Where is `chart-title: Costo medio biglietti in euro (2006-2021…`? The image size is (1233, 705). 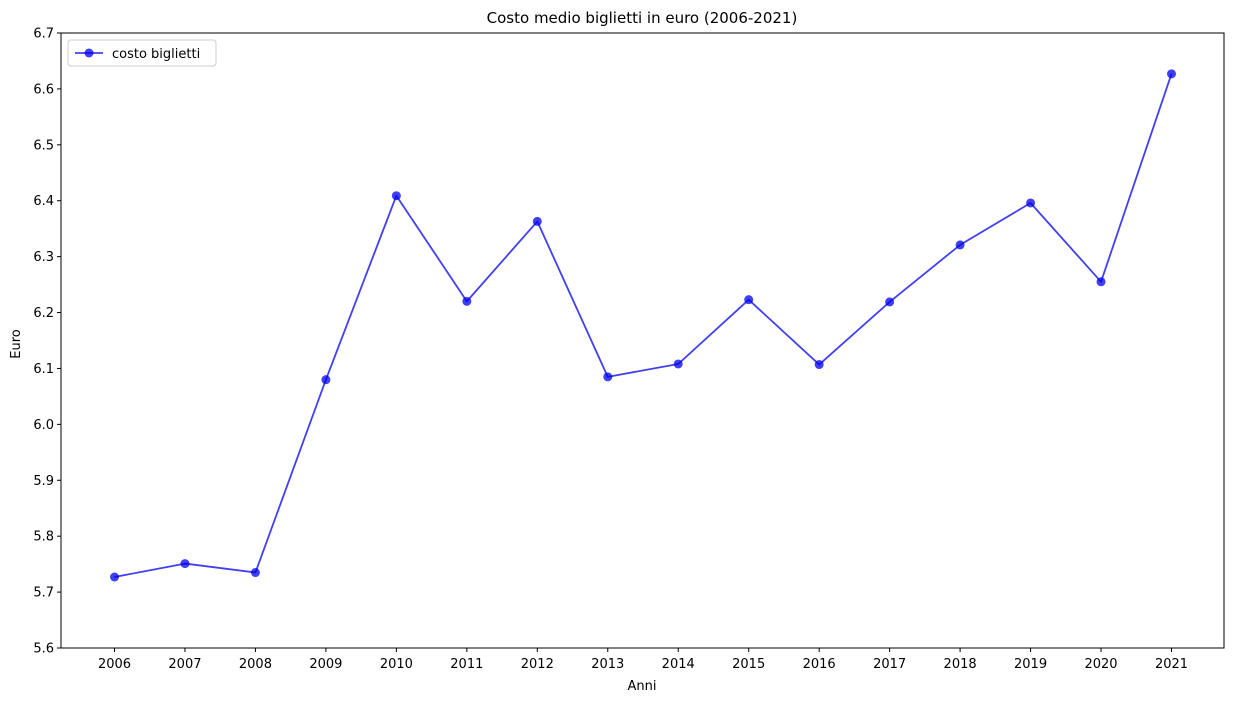
chart-title: Costo medio biglietti in euro (2006-2021… is located at coordinates (642, 18).